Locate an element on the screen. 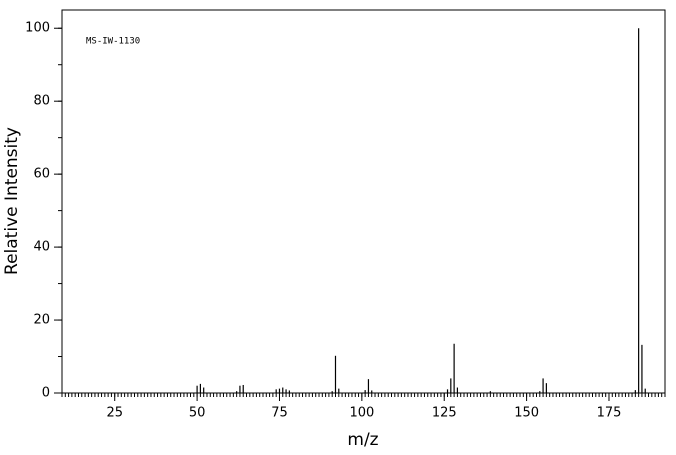  y-tick-label: 60 is located at coordinates (41, 174).